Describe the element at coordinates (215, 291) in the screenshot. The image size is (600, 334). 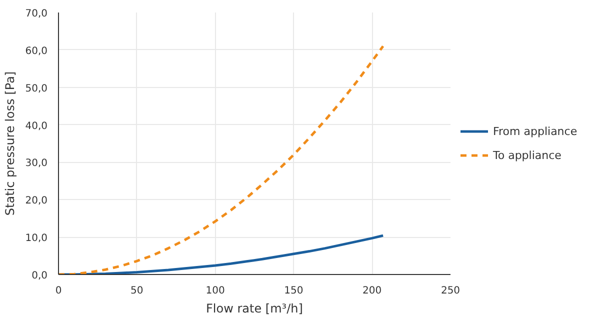
I see `x-tick-label: 100` at that location.